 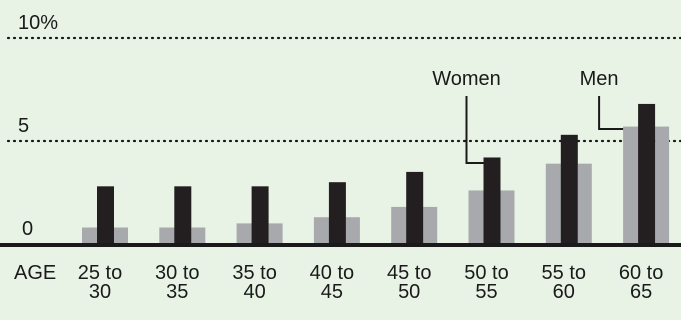 What do you see at coordinates (177, 273) in the screenshot?
I see `category-label-1-line-0: 30 to` at bounding box center [177, 273].